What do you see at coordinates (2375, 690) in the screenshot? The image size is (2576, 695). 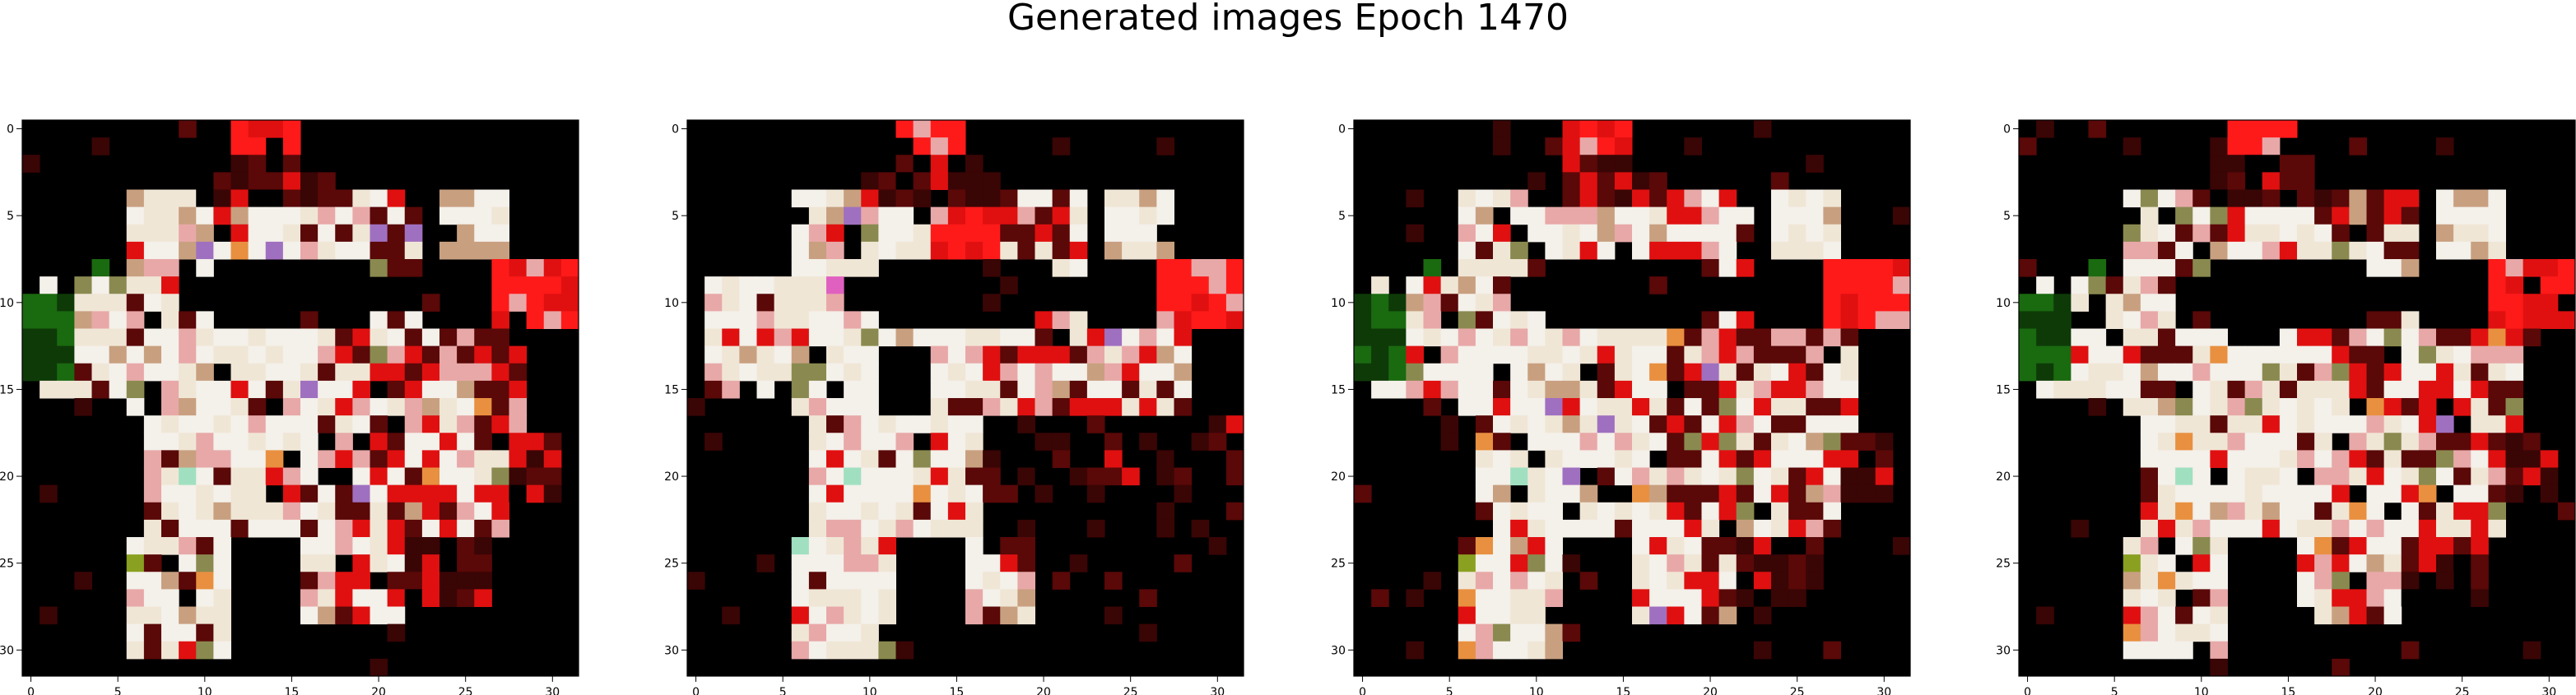 I see `x-tick-label: 20` at bounding box center [2375, 690].